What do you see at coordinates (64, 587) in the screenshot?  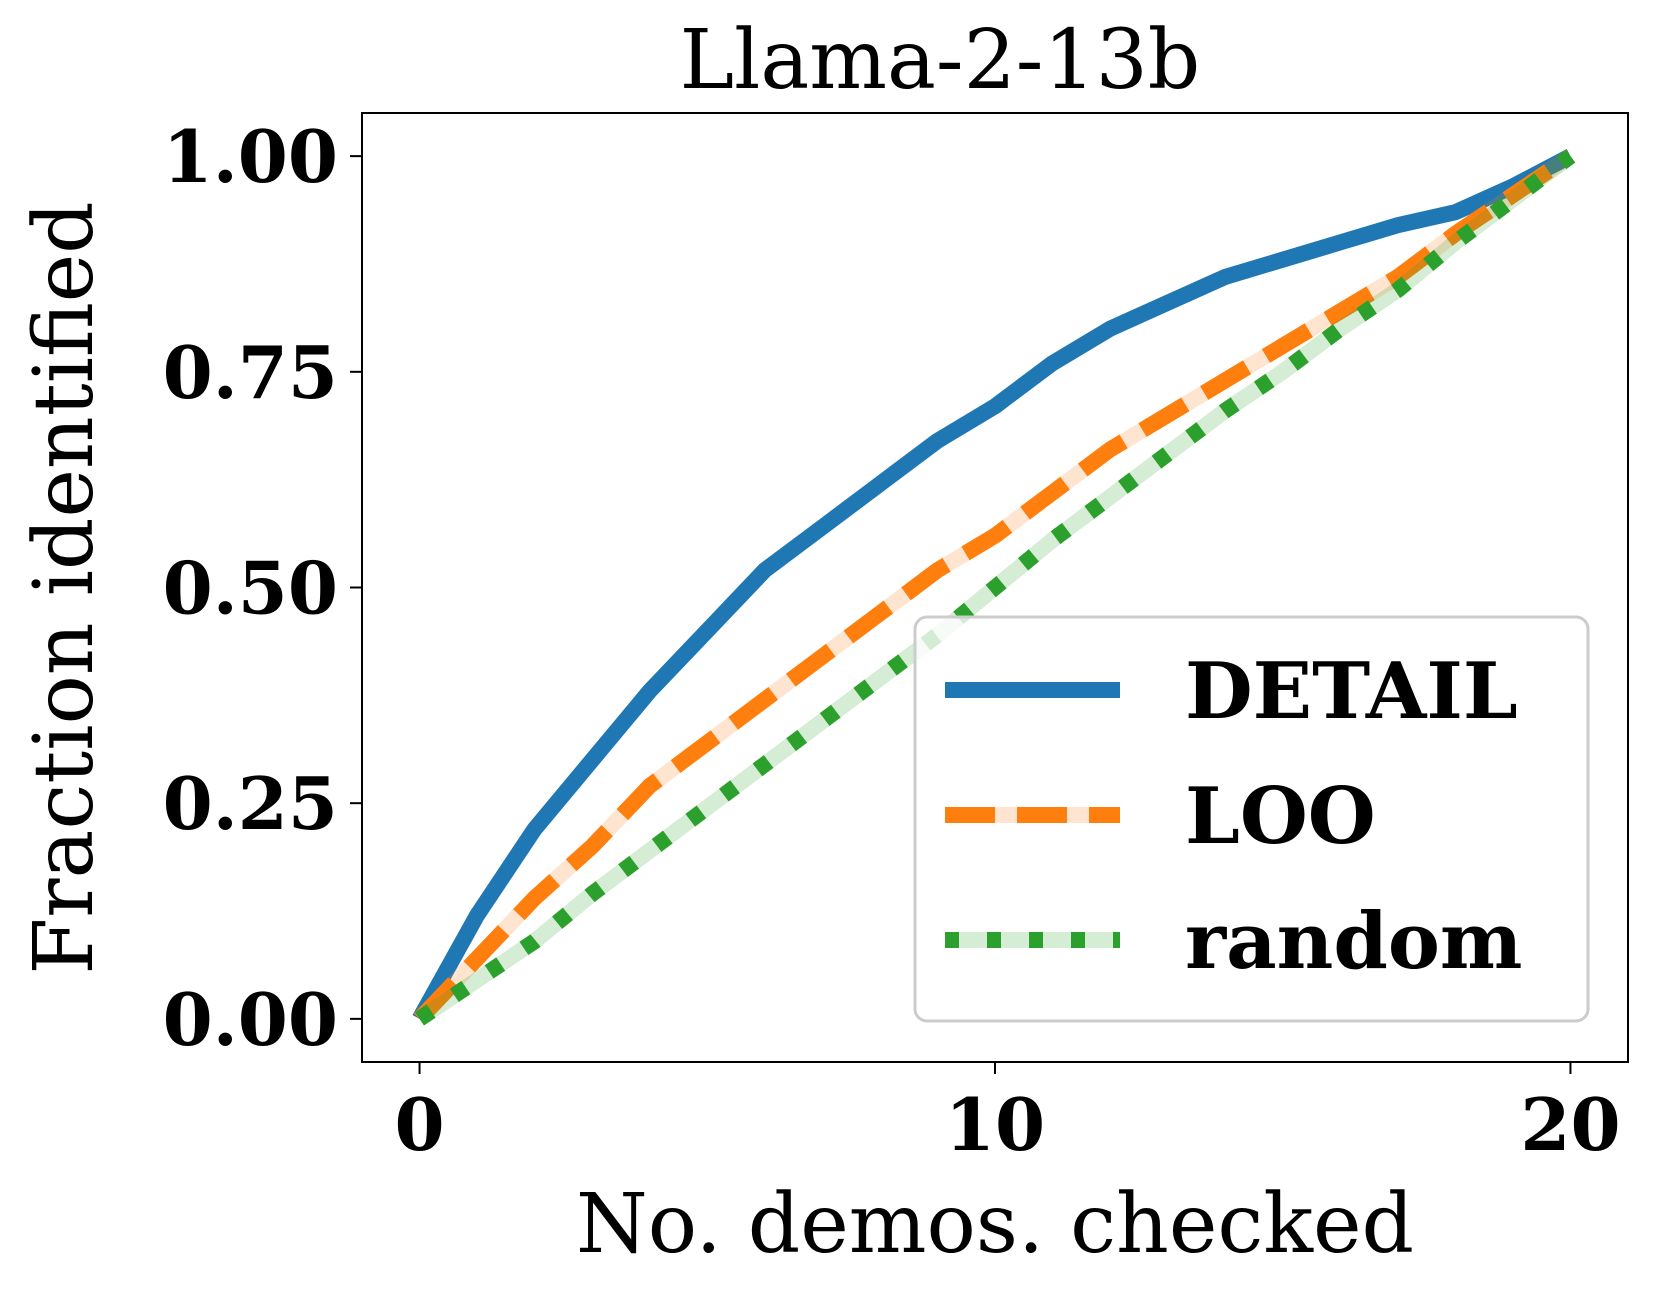 I see `y-axis-label: Fraction identified` at bounding box center [64, 587].